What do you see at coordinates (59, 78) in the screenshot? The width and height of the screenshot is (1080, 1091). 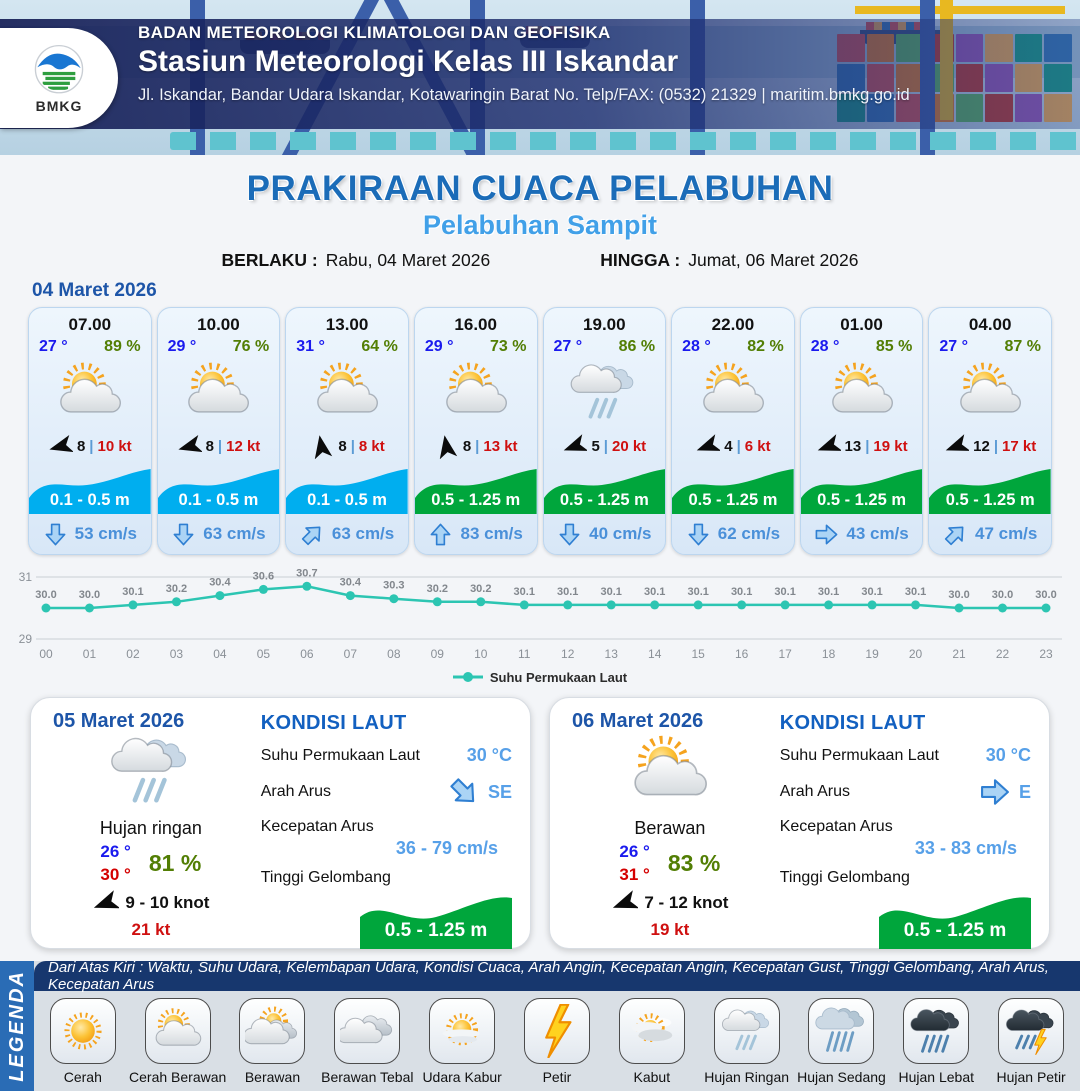 I see `bmkg-logo: BMKG` at bounding box center [59, 78].